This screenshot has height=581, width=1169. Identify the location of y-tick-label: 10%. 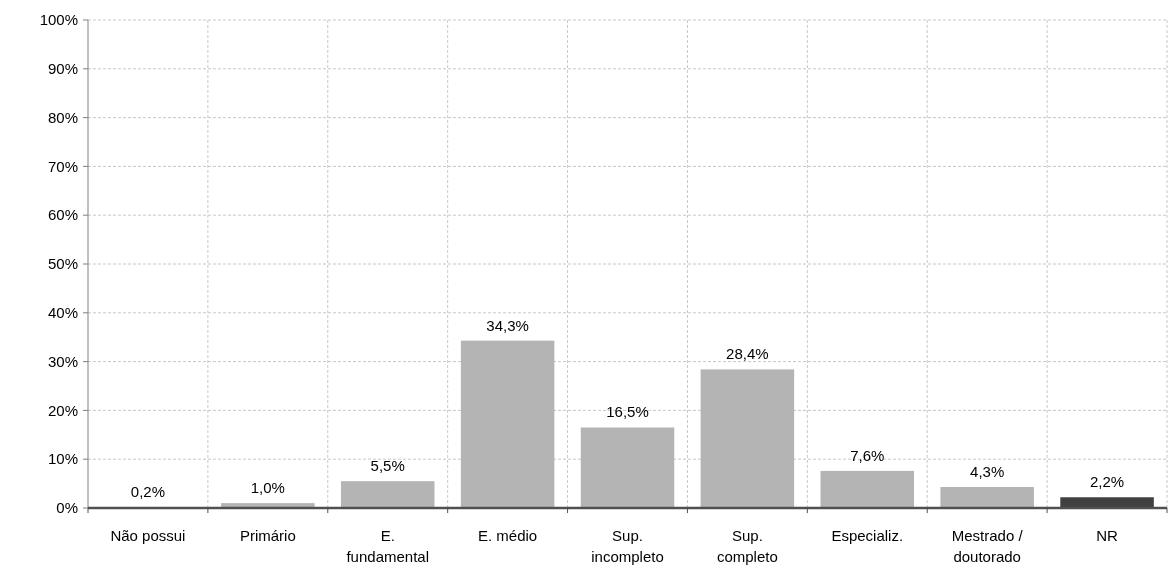
(62, 459).